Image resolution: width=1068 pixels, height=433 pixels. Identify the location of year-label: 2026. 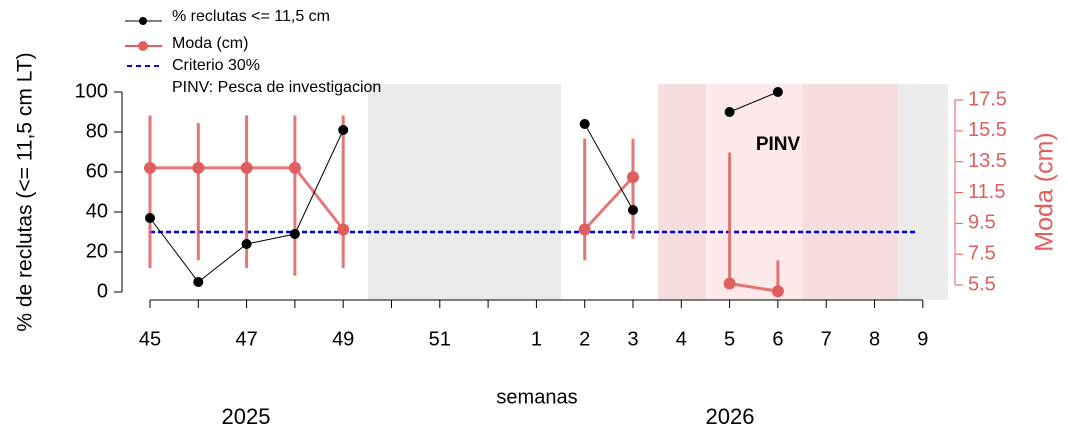
(730, 416).